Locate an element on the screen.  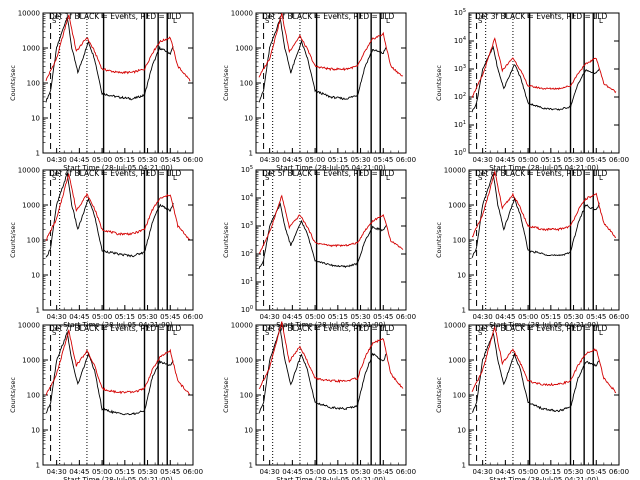
panel-title: Det 2f BLACK = Events, RED = LLD is located at coordinates (328, 16).